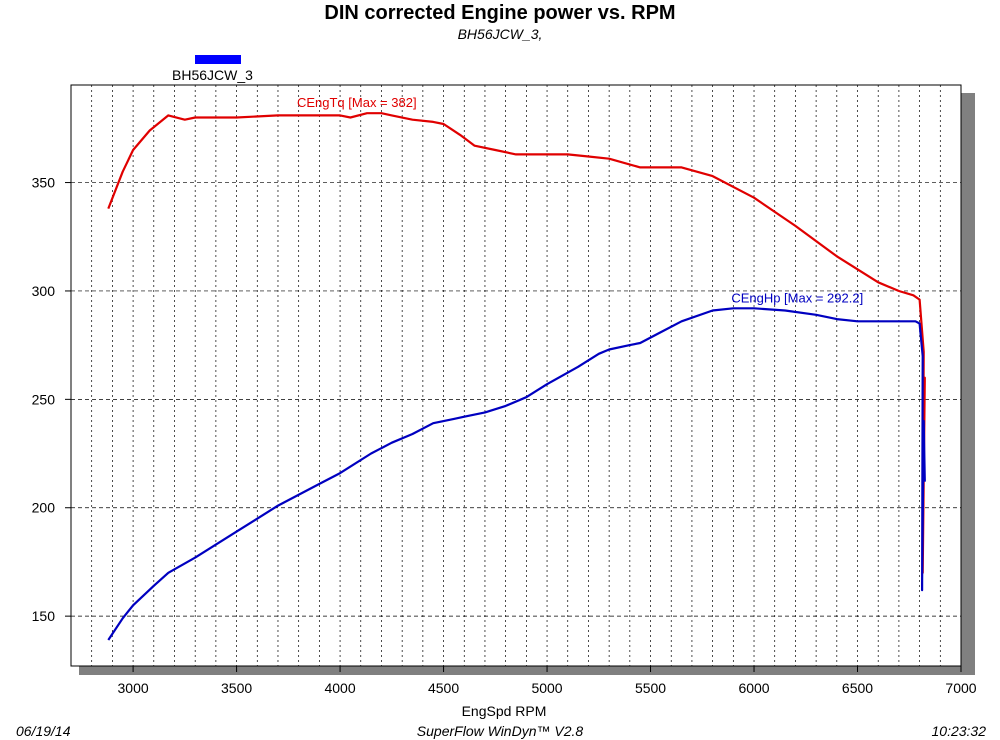 The width and height of the screenshot is (1000, 740). I want to click on y-tick-label: 250, so click(44, 399).